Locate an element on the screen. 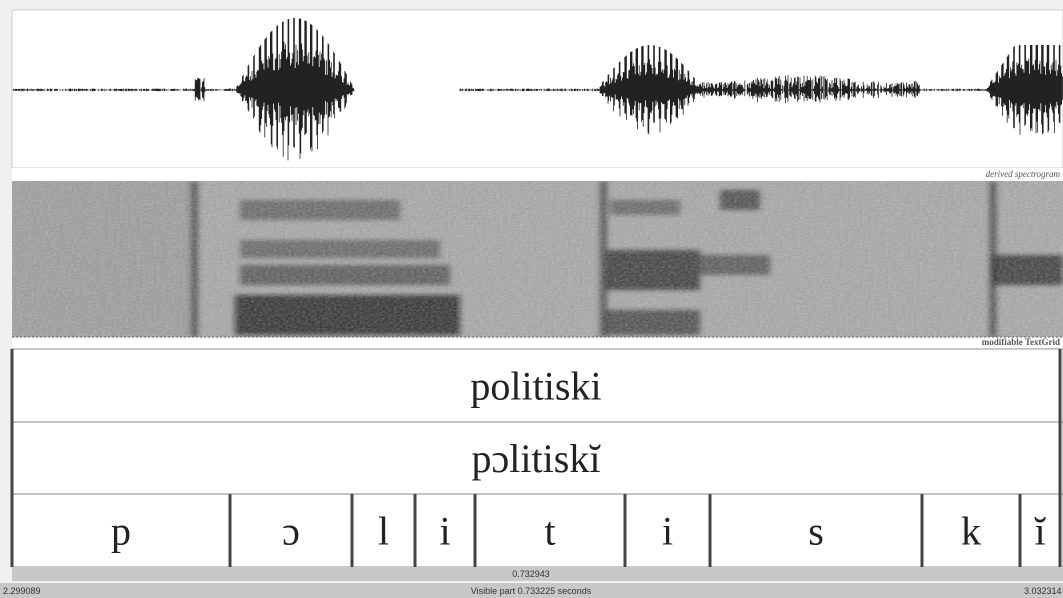 This screenshot has width=1063, height=598. interval-label: l is located at coordinates (383, 531).